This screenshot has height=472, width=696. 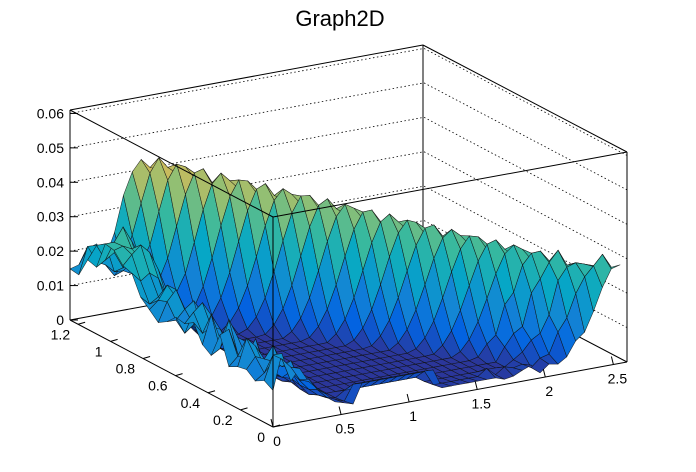 What do you see at coordinates (618, 379) in the screenshot?
I see `x-tick-label: 2.5` at bounding box center [618, 379].